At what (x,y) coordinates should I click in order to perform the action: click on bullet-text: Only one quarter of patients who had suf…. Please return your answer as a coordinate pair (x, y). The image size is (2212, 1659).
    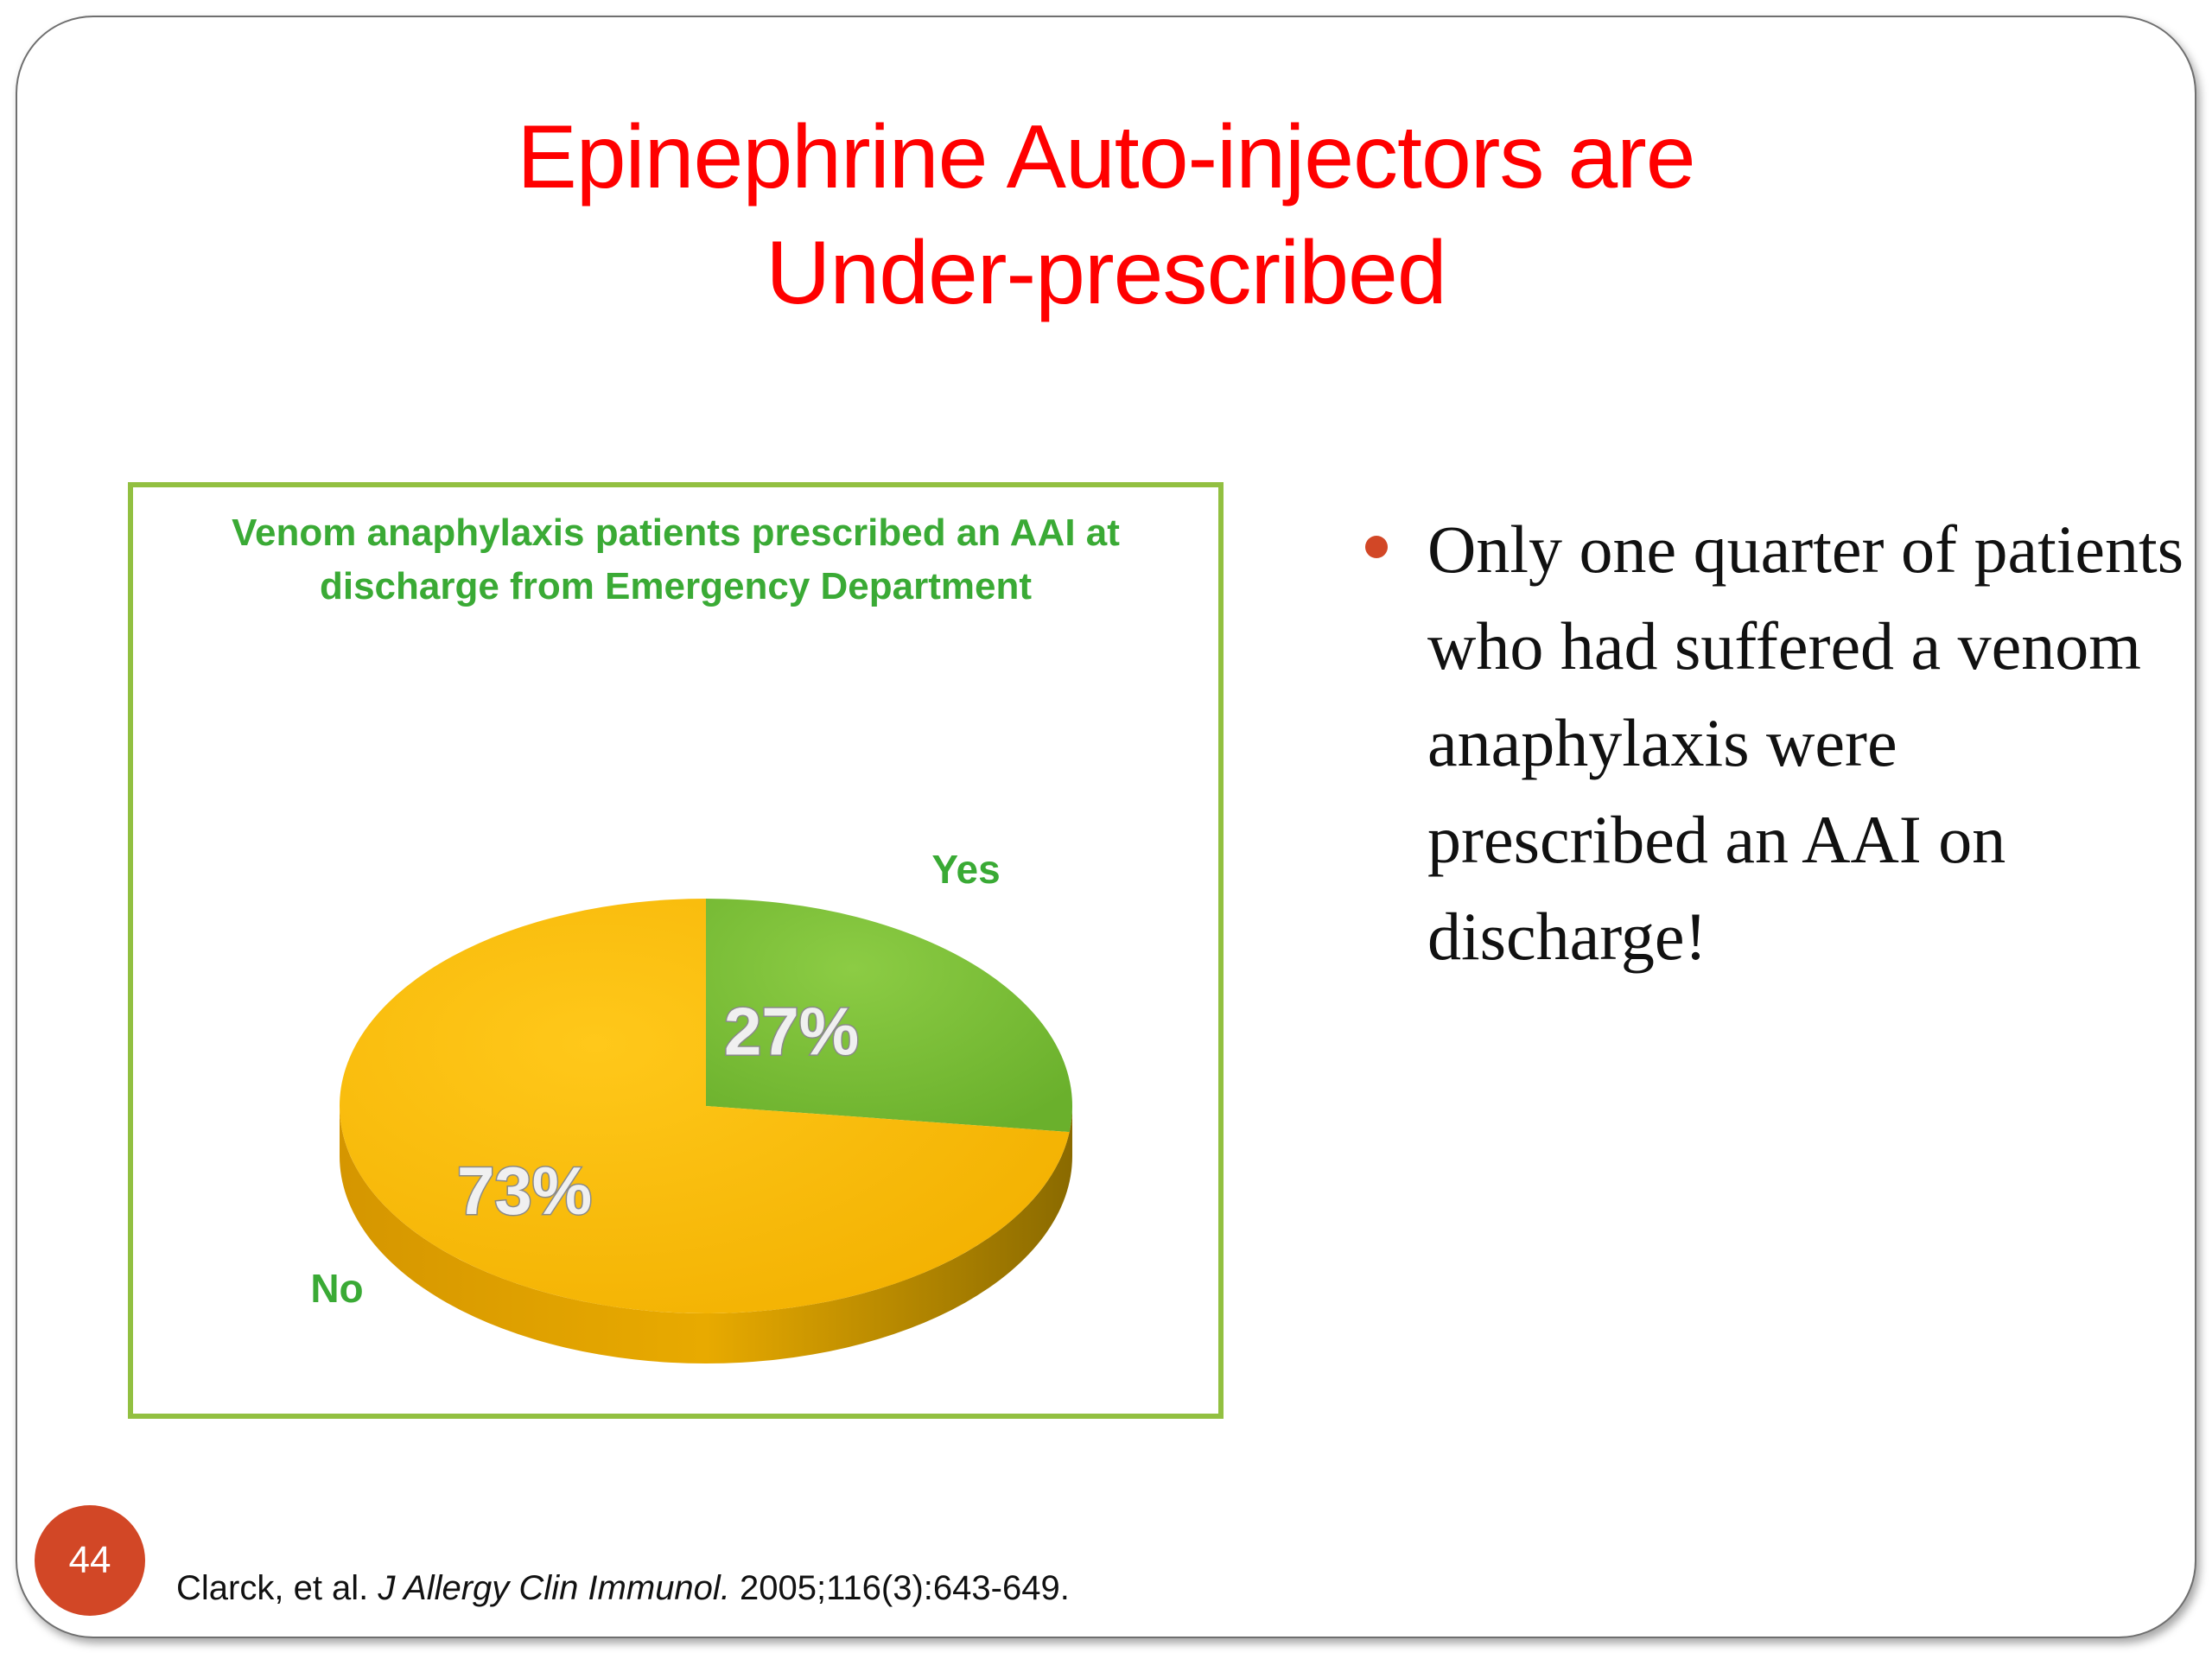
    Looking at the image, I should click on (1805, 743).